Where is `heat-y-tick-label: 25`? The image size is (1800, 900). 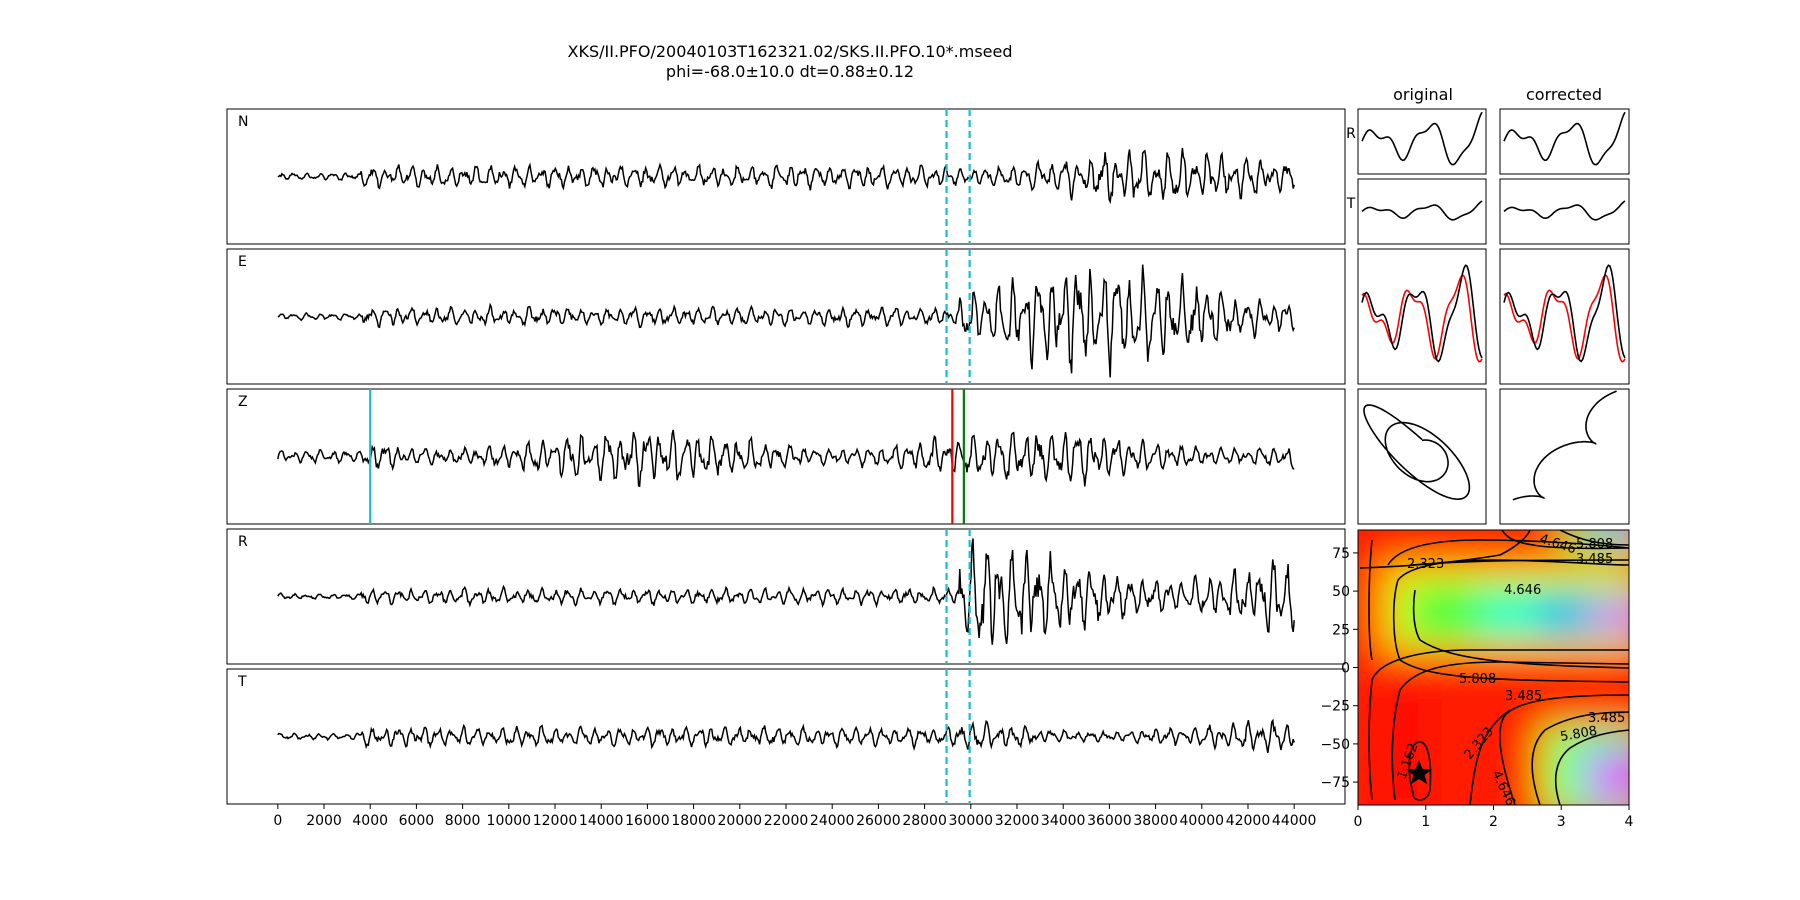 heat-y-tick-label: 25 is located at coordinates (1341, 630).